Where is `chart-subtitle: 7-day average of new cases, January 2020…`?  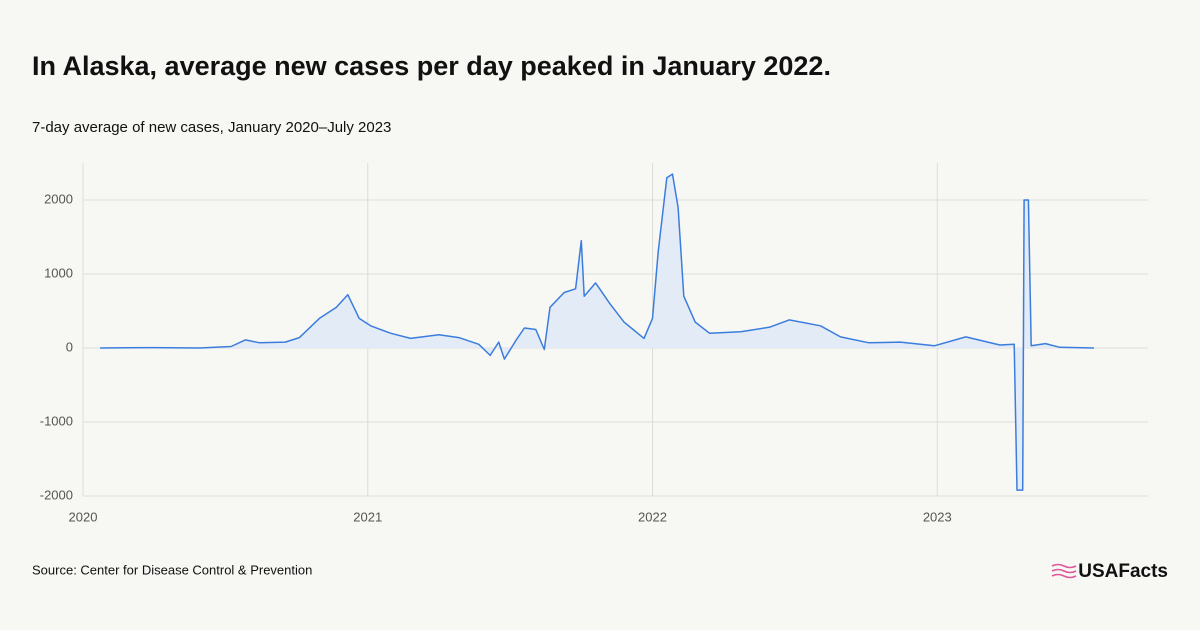 chart-subtitle: 7-day average of new cases, January 2020… is located at coordinates (211, 127).